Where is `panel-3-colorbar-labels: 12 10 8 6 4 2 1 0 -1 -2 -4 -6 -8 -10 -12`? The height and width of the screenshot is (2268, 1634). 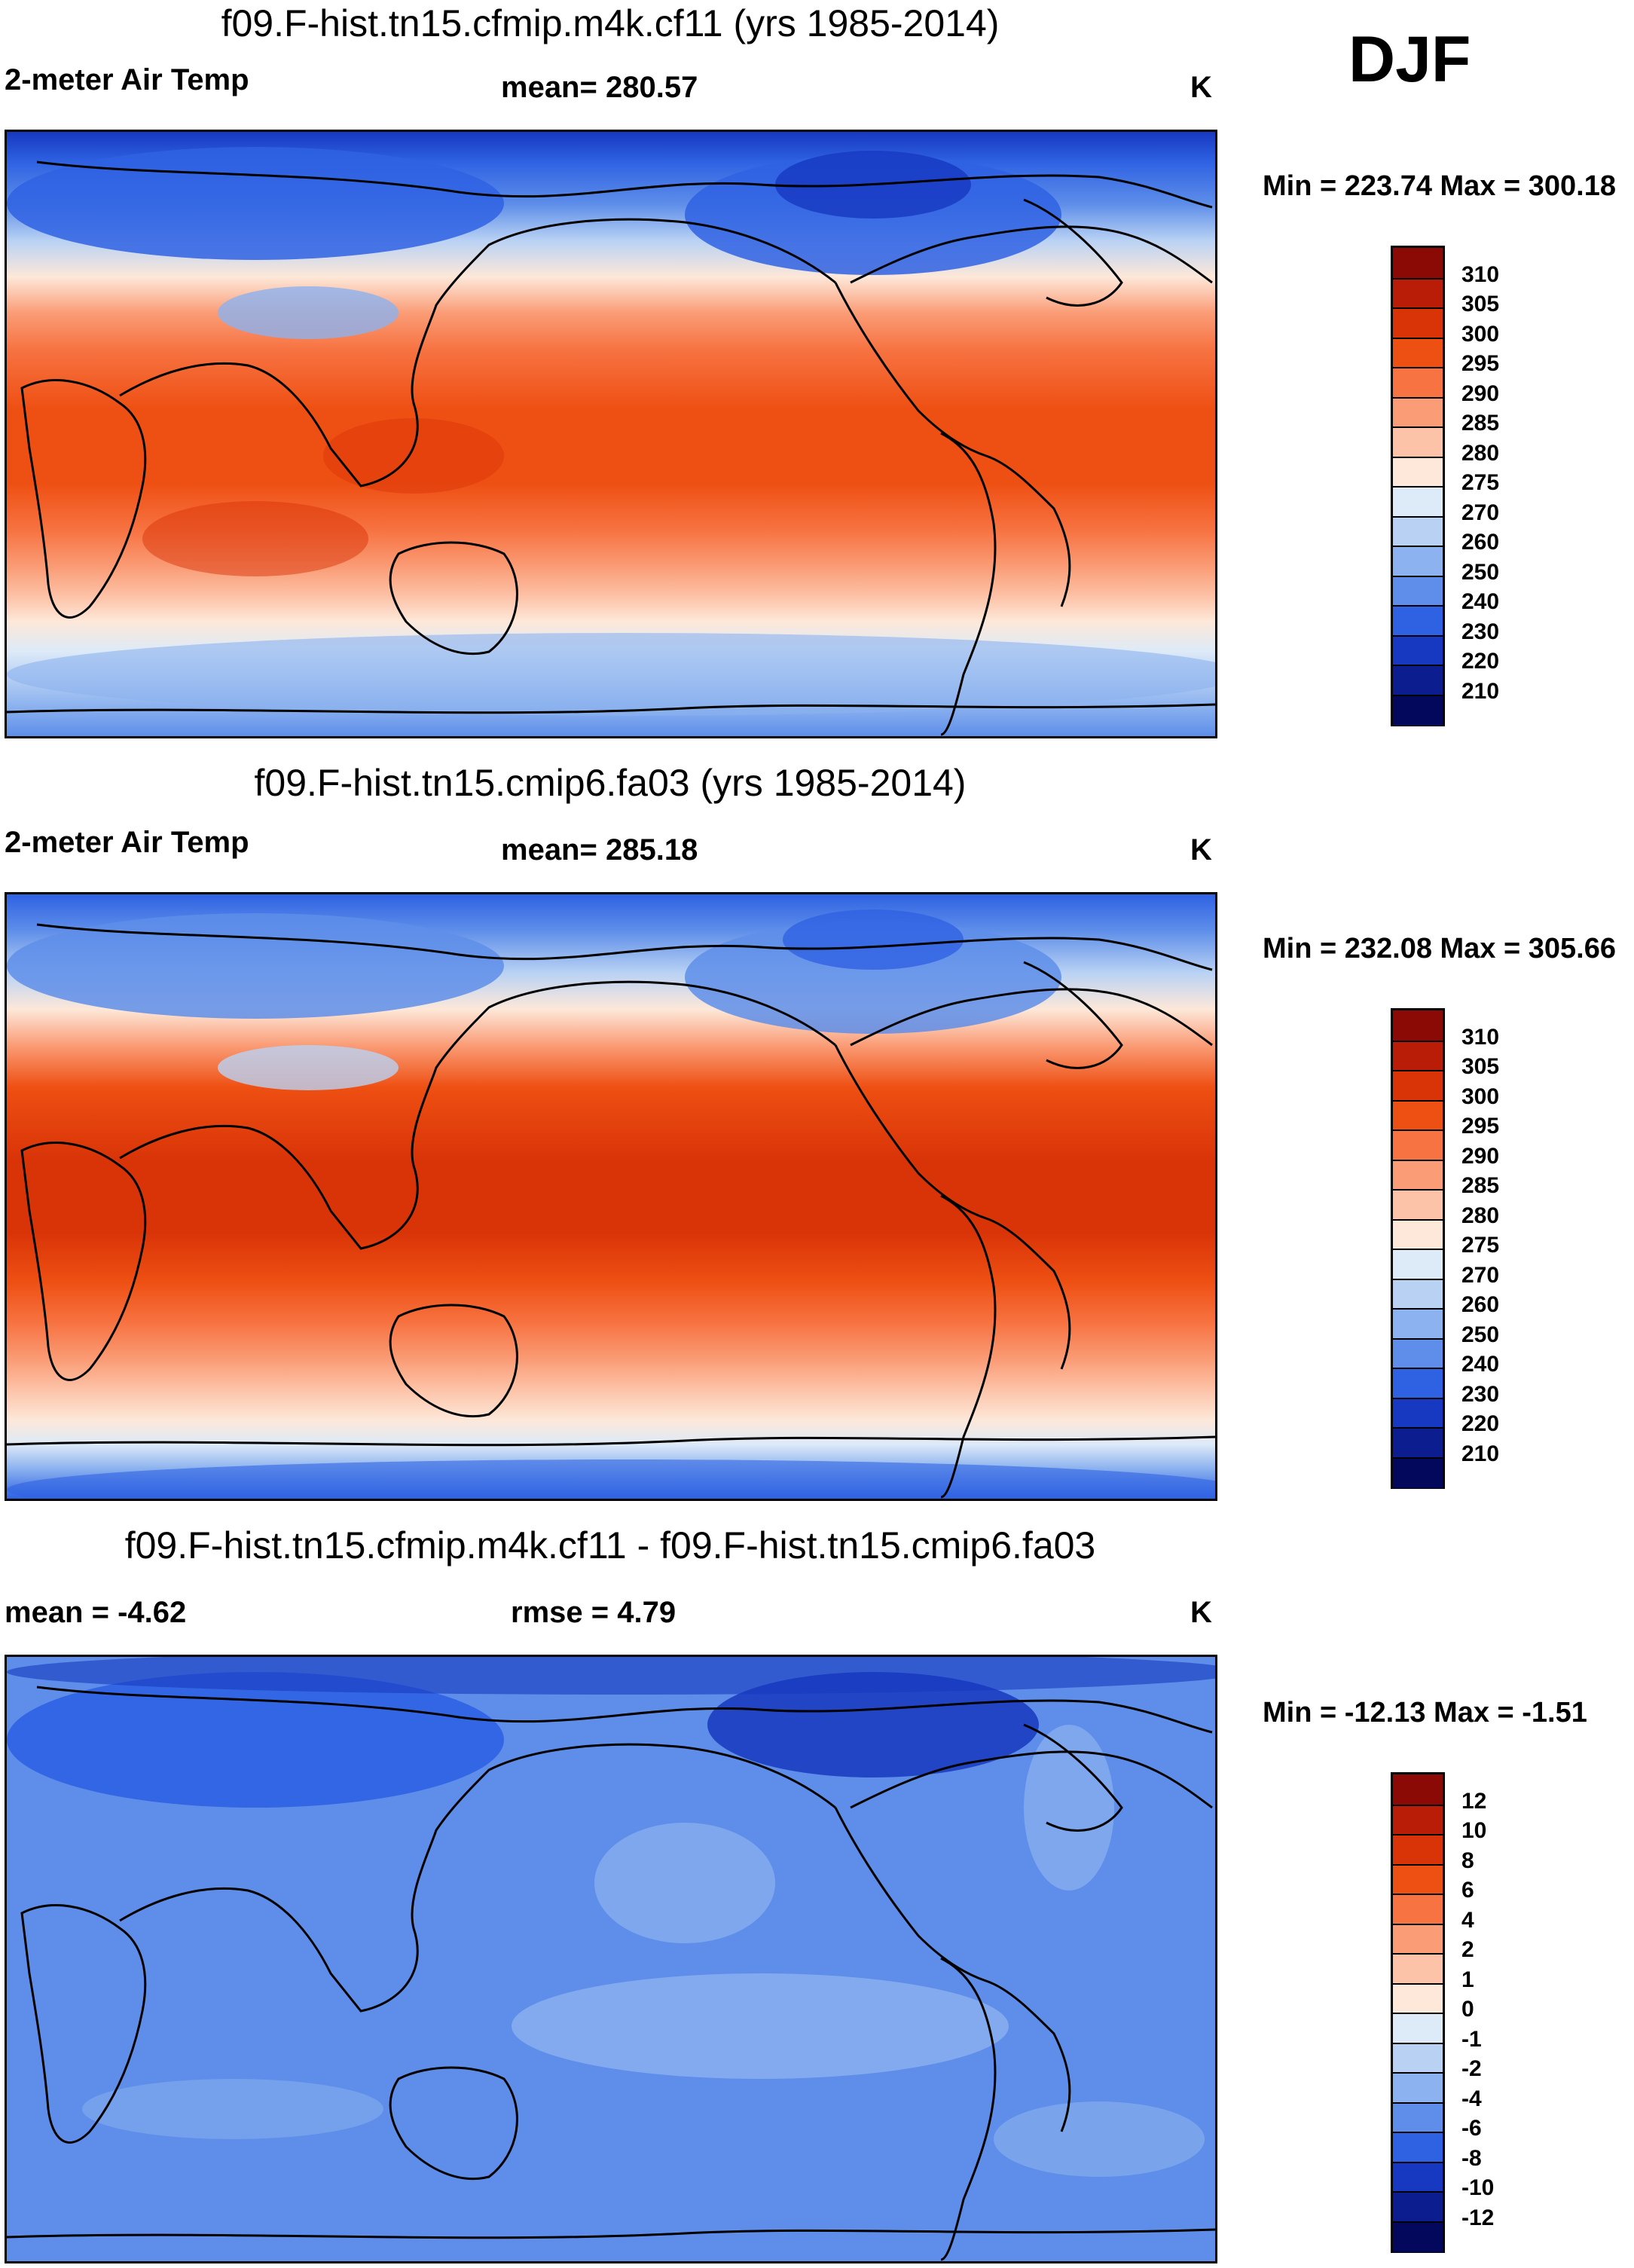 panel-3-colorbar-labels: 12 10 8 6 4 2 1 0 -1 -2 -4 -6 -8 -10 -12 is located at coordinates (1506, 2012).